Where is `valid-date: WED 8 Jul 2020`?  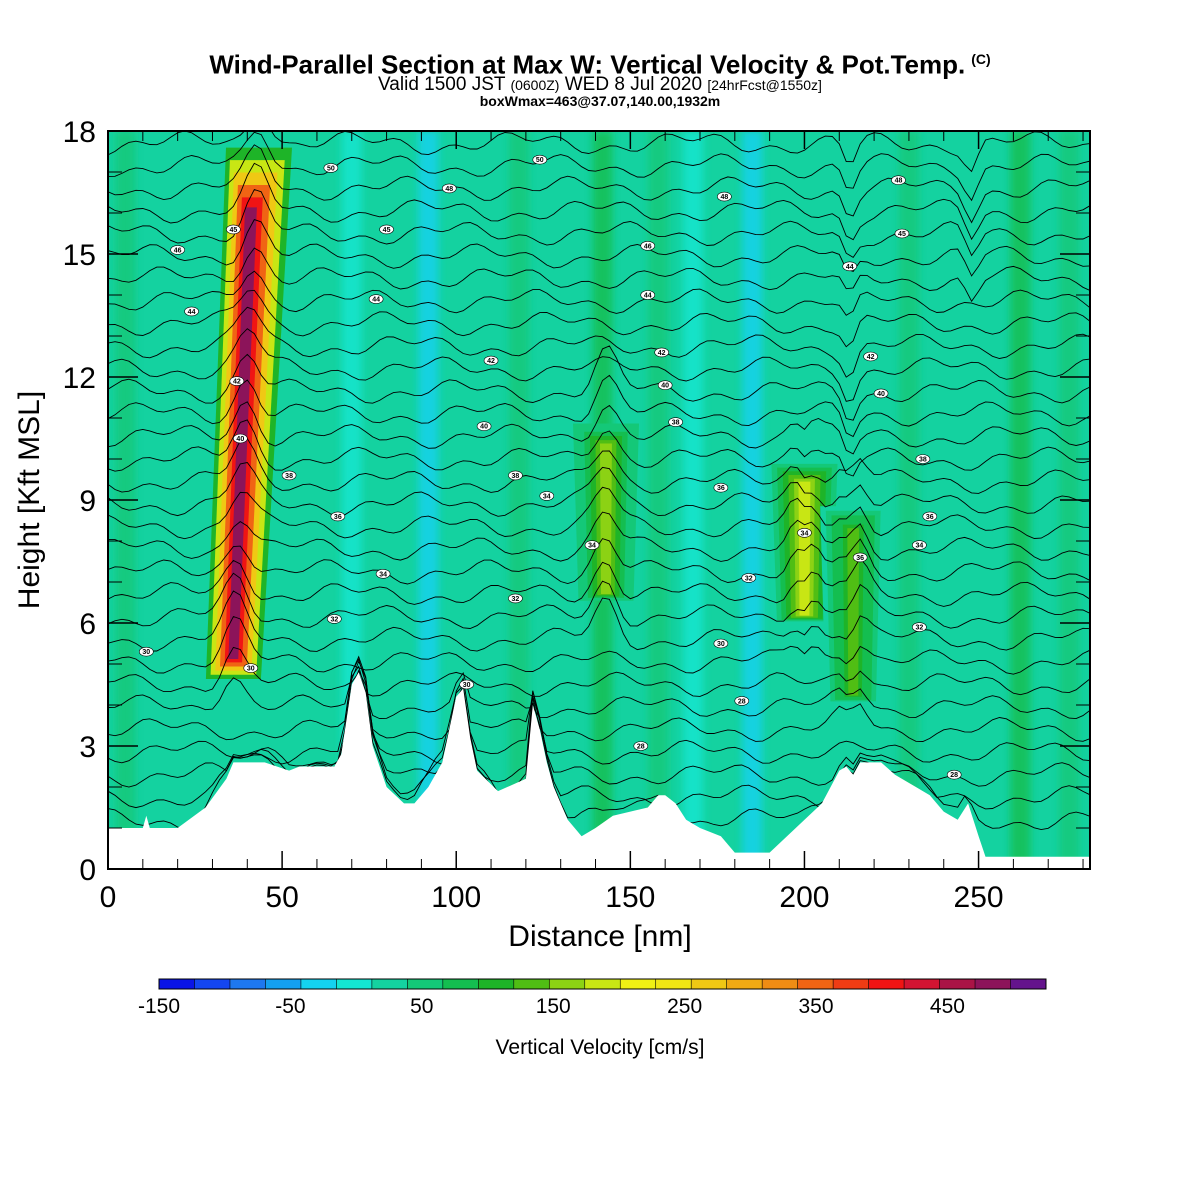
valid-date: WED 8 Jul 2020 is located at coordinates (633, 84).